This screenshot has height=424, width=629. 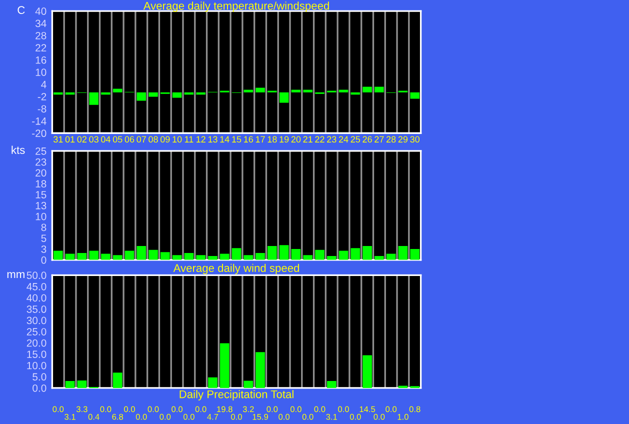 I want to click on x-tick-label: 04, so click(x=105, y=139).